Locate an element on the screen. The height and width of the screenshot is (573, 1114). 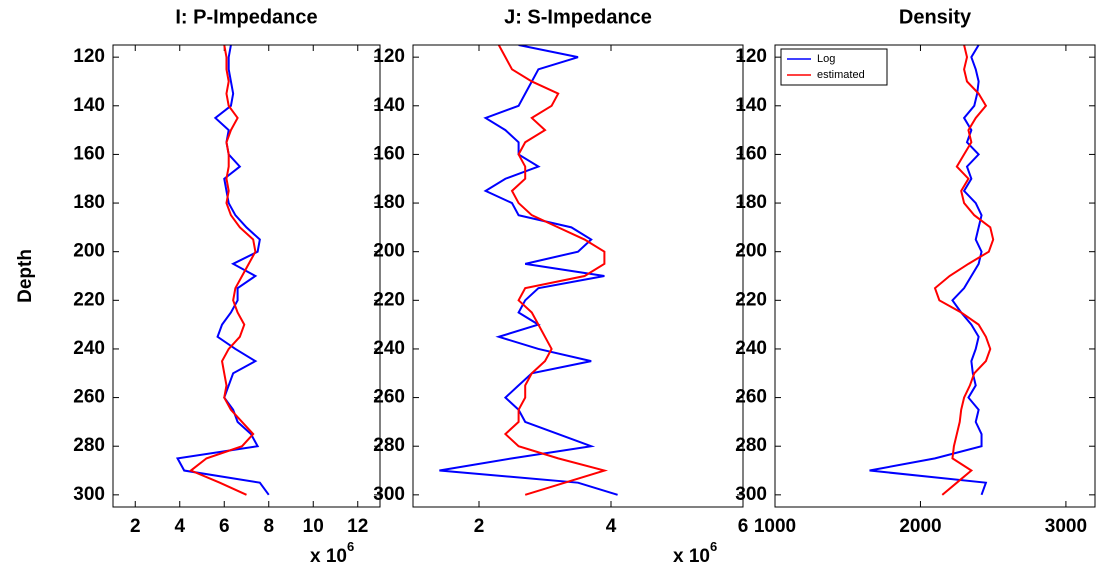
x-tick-label: 3000 is located at coordinates (1066, 526).